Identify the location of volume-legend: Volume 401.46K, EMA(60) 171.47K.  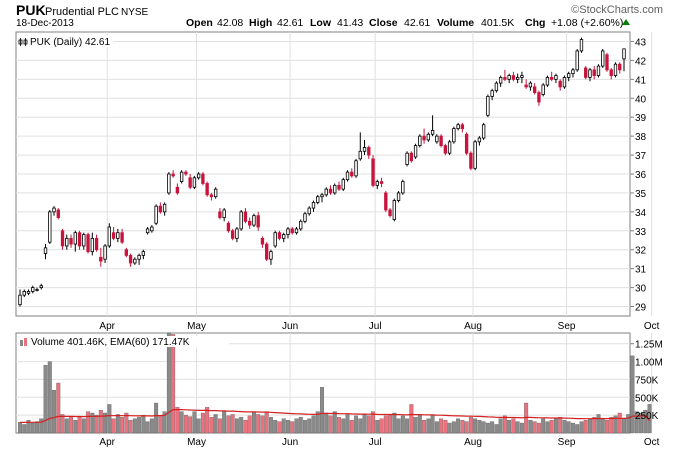
(124, 342).